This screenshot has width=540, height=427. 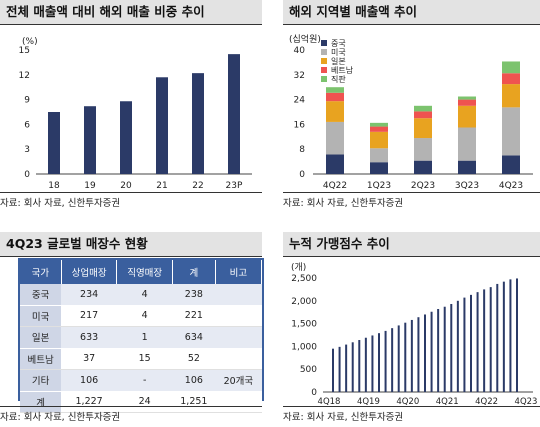 I want to click on table-header-row: 국가 상업매장 직영매장 계 비고, so click(x=141, y=272).